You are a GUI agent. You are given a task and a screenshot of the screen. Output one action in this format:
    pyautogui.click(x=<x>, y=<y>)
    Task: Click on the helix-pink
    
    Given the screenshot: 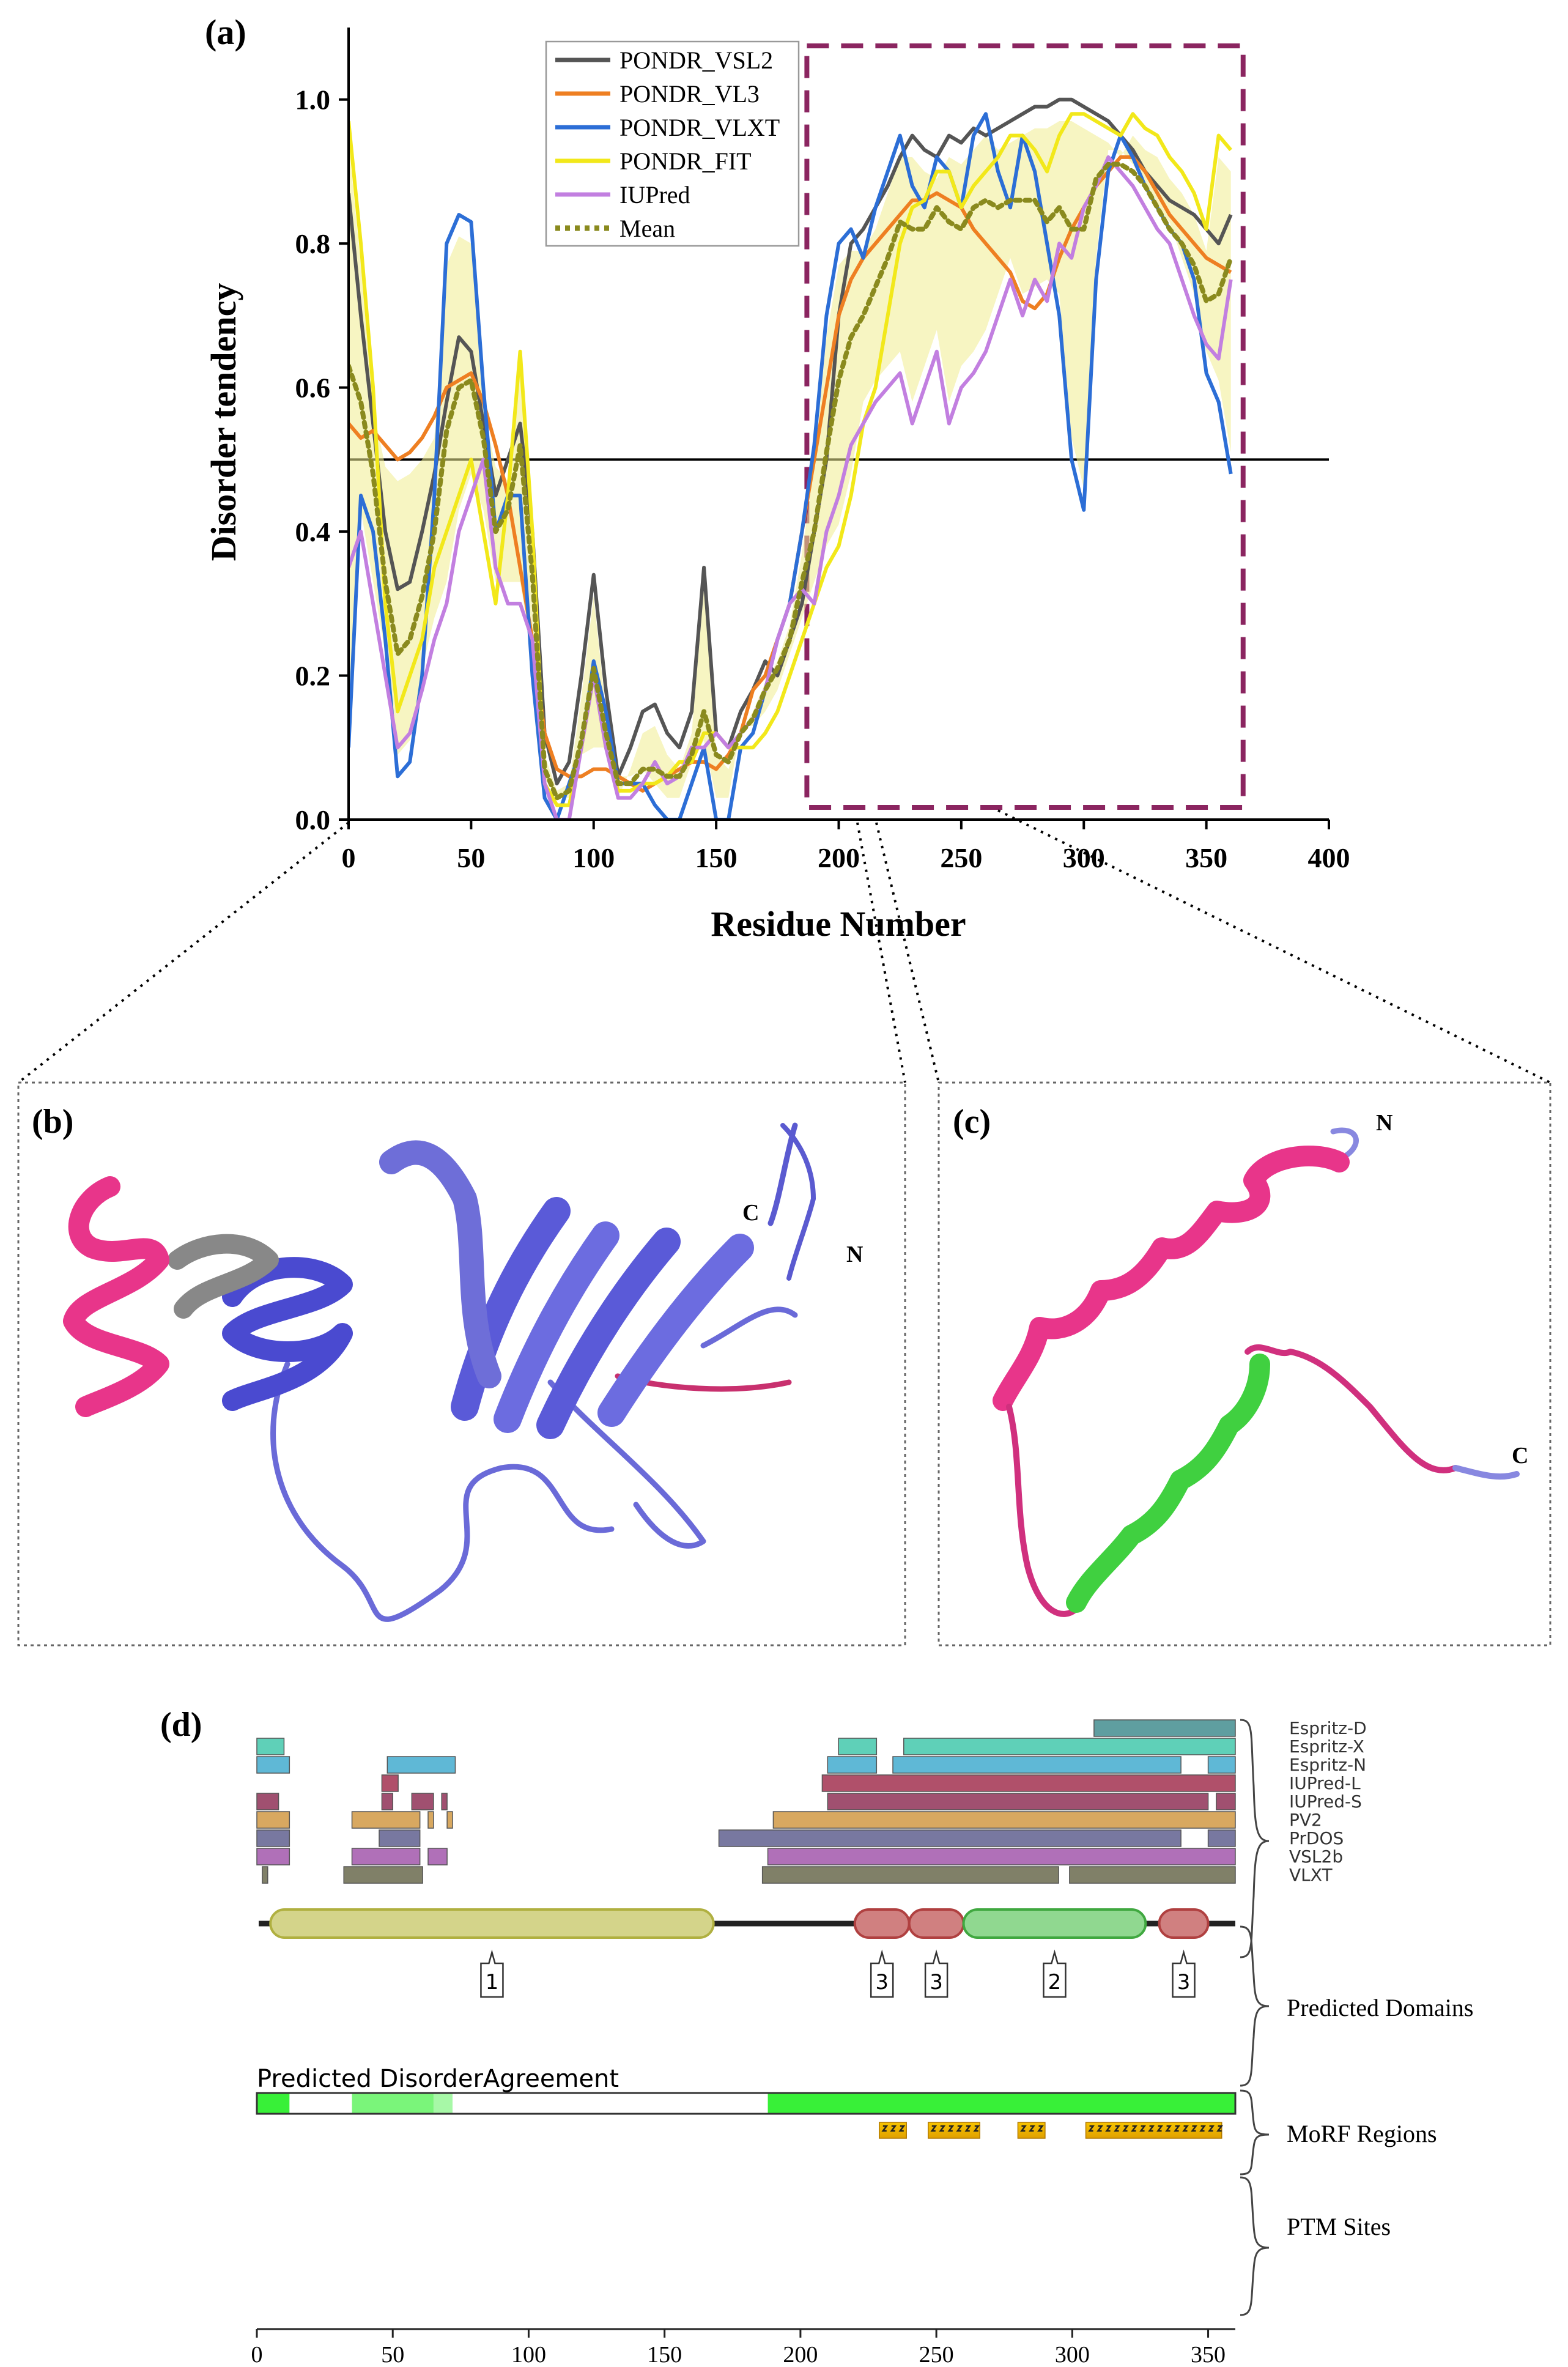 What is the action you would take?
    pyautogui.click(x=116, y=1296)
    